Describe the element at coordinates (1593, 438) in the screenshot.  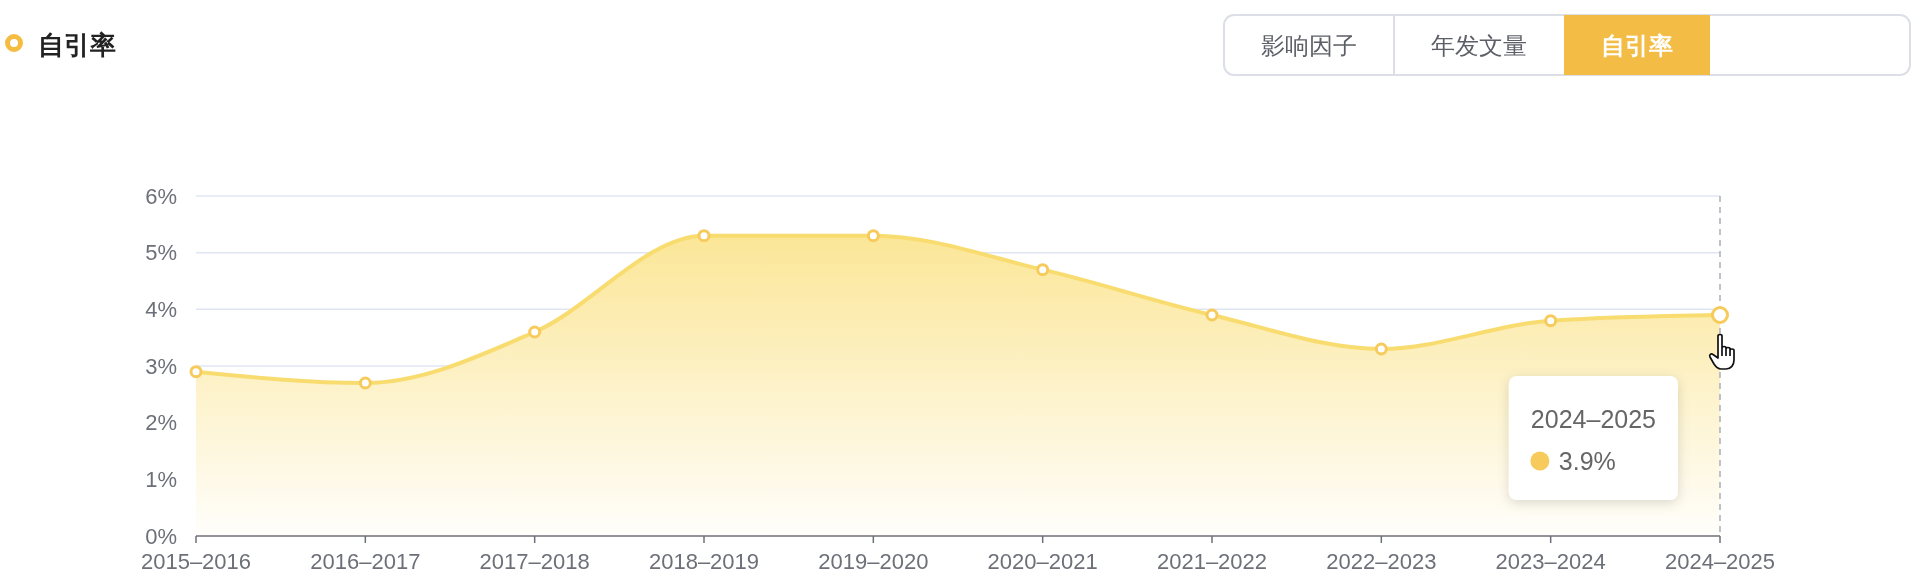
I see `tooltip: 2024–2025 3.9%` at that location.